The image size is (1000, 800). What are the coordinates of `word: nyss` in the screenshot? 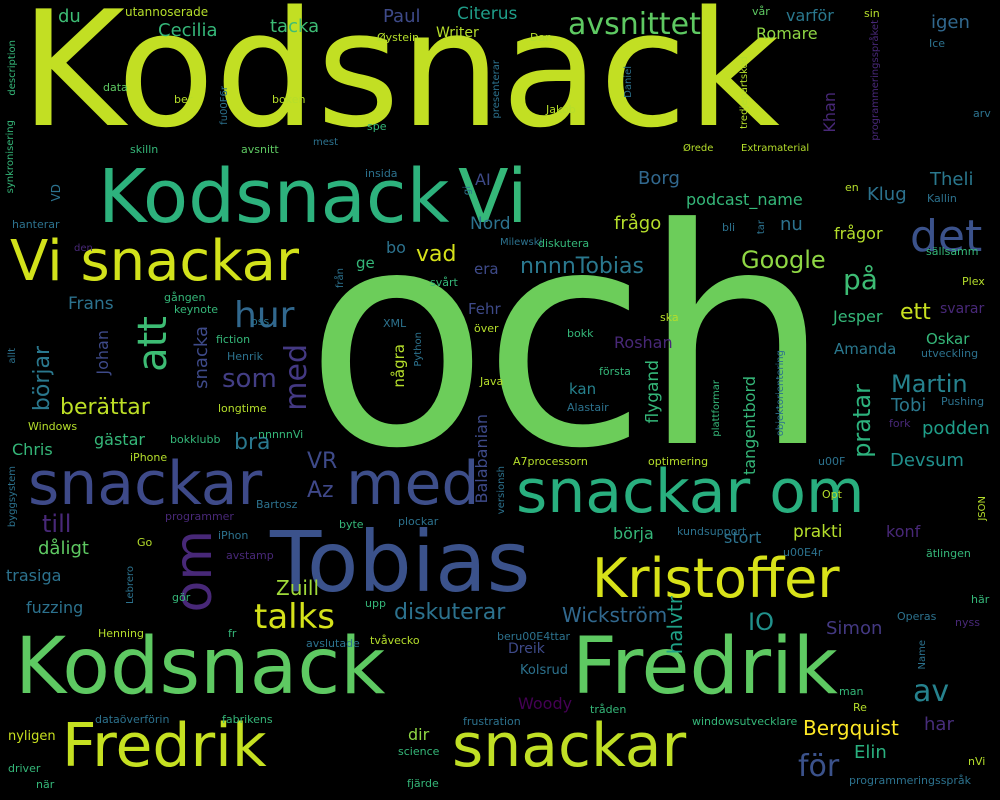 It's located at (967, 622).